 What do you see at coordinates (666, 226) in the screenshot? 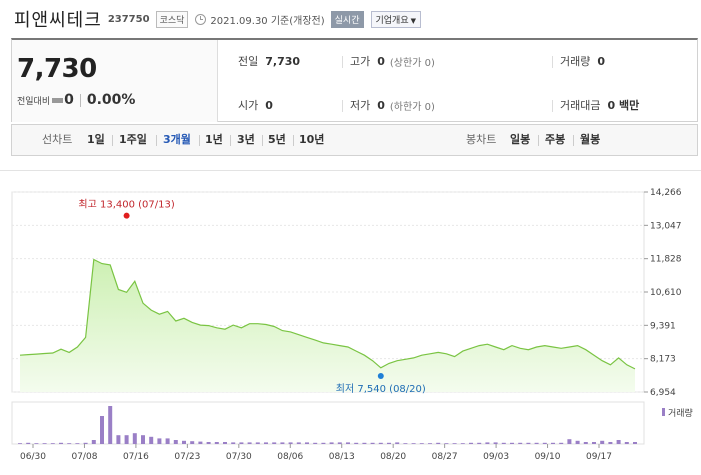
I see `y-tick-label: 13,047` at bounding box center [666, 226].